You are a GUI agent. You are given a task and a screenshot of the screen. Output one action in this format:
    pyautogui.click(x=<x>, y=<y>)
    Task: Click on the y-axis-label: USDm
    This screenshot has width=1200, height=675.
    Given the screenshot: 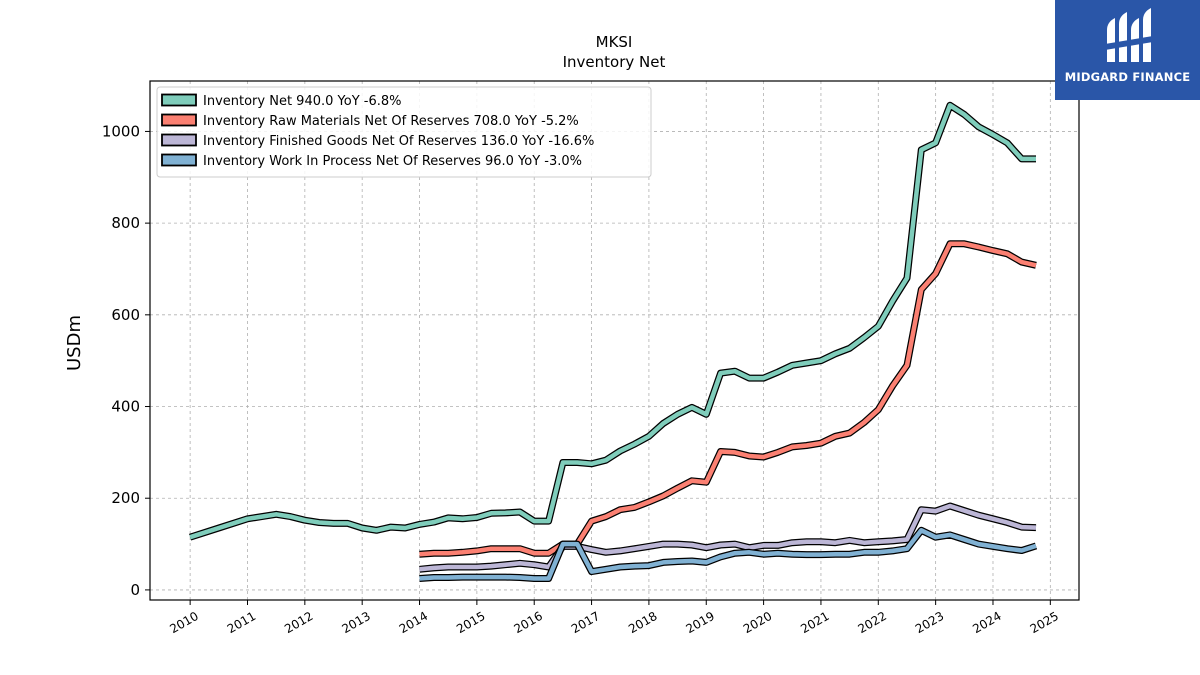 What is the action you would take?
    pyautogui.click(x=74, y=343)
    